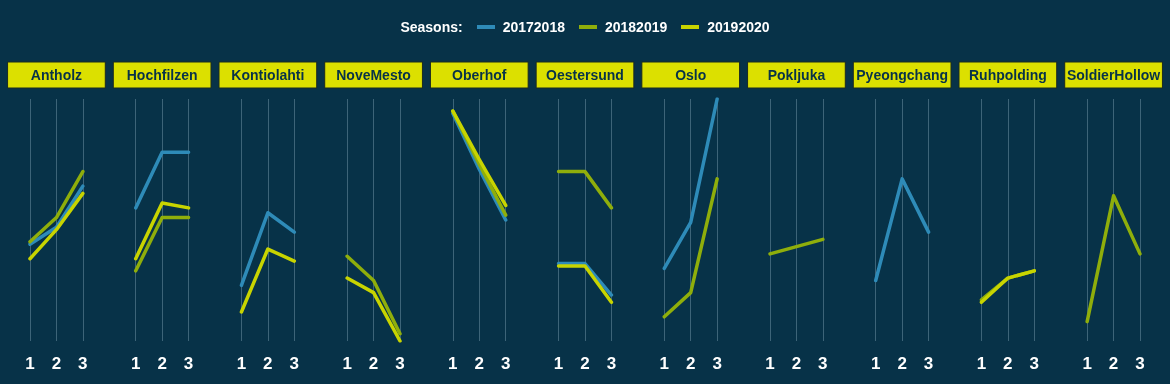  Describe the element at coordinates (431, 27) in the screenshot. I see `legend-title: Seasons:` at that location.